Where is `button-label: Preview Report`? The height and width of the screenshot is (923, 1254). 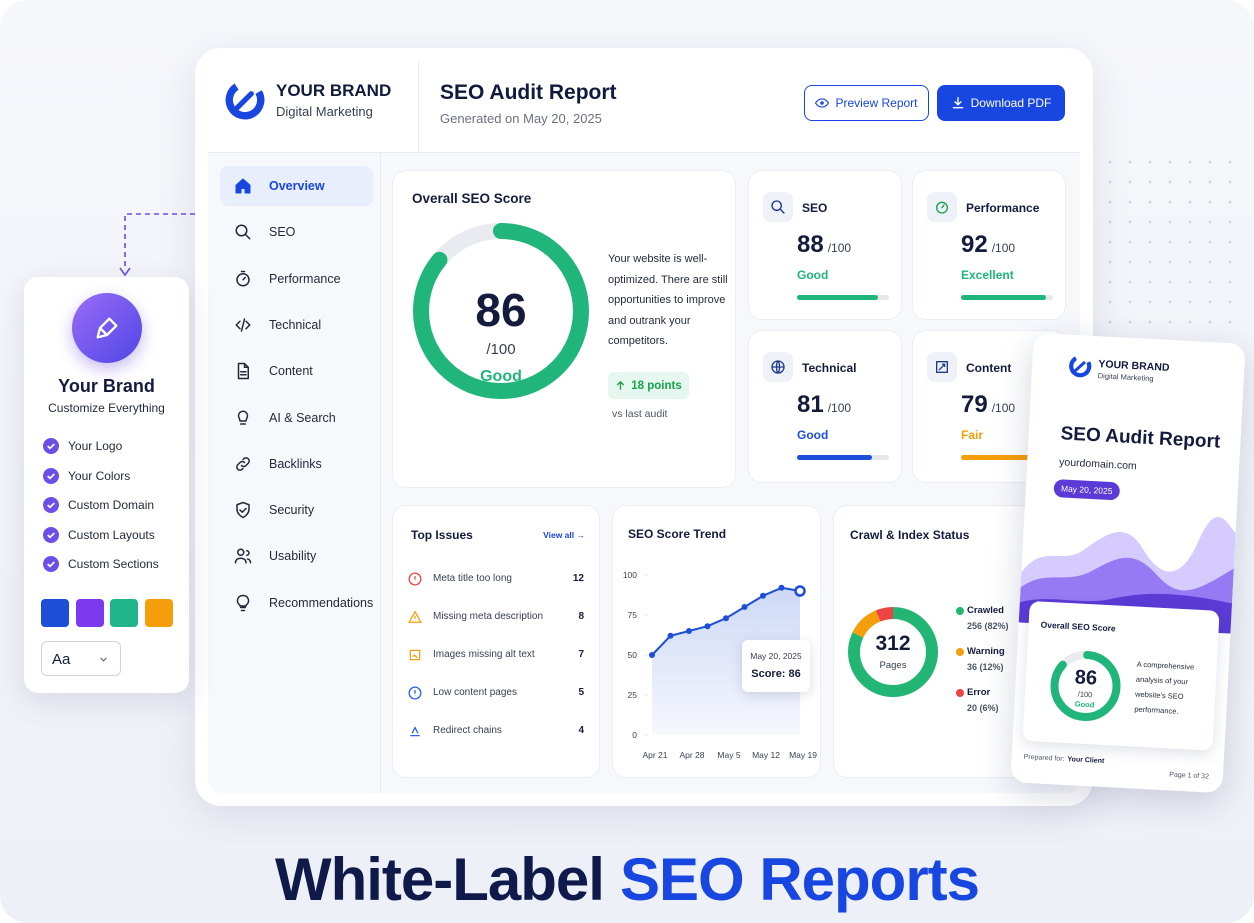 button-label: Preview Report is located at coordinates (876, 103).